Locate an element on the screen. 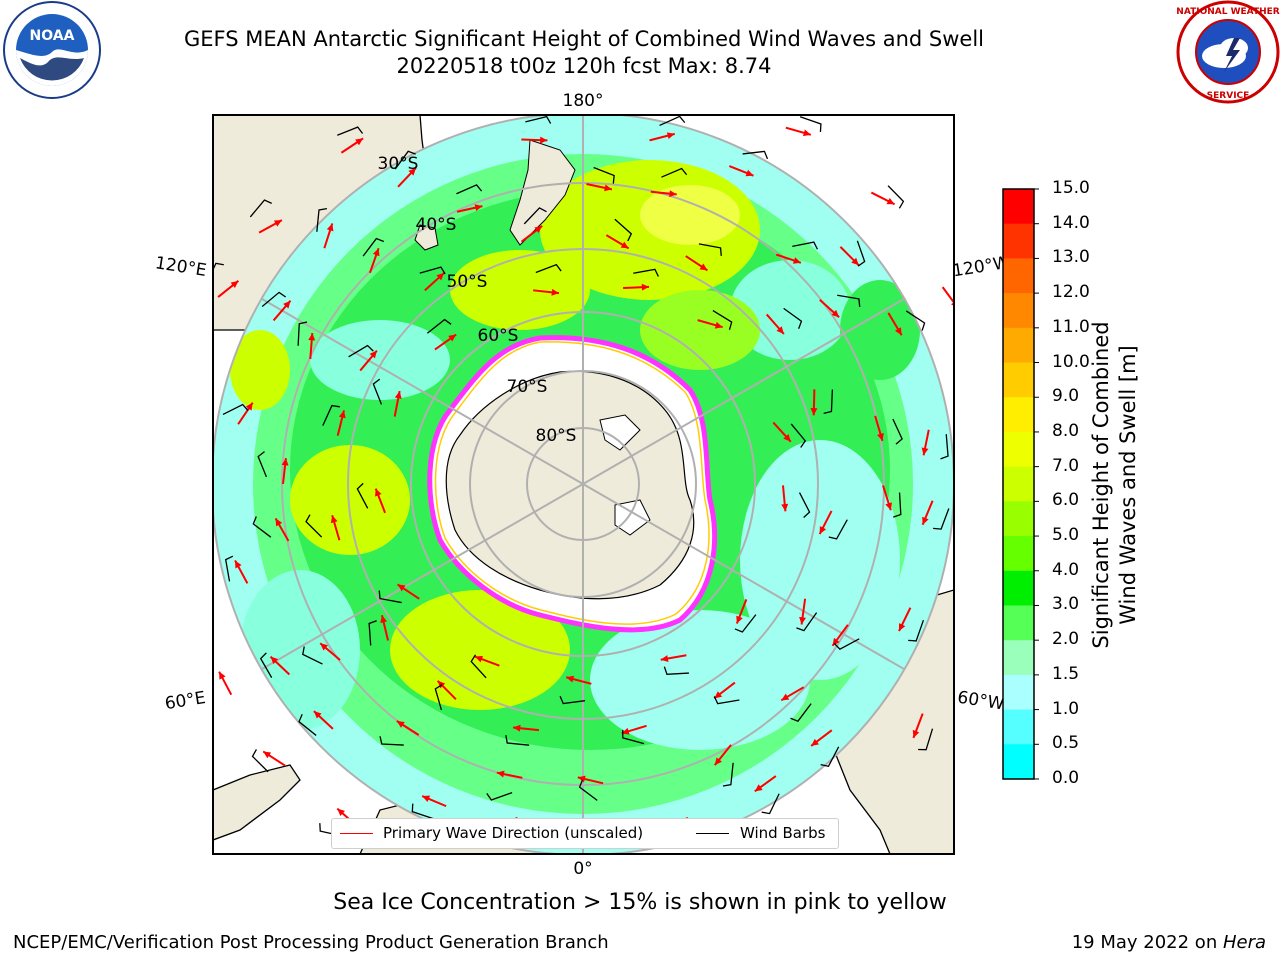  colorbar-tick-label: 0.0 is located at coordinates (1066, 778).